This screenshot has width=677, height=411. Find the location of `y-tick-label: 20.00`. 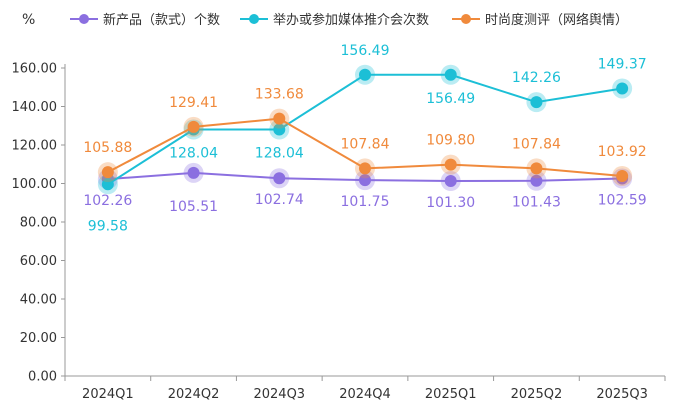

y-tick-label: 20.00 is located at coordinates (38, 338).